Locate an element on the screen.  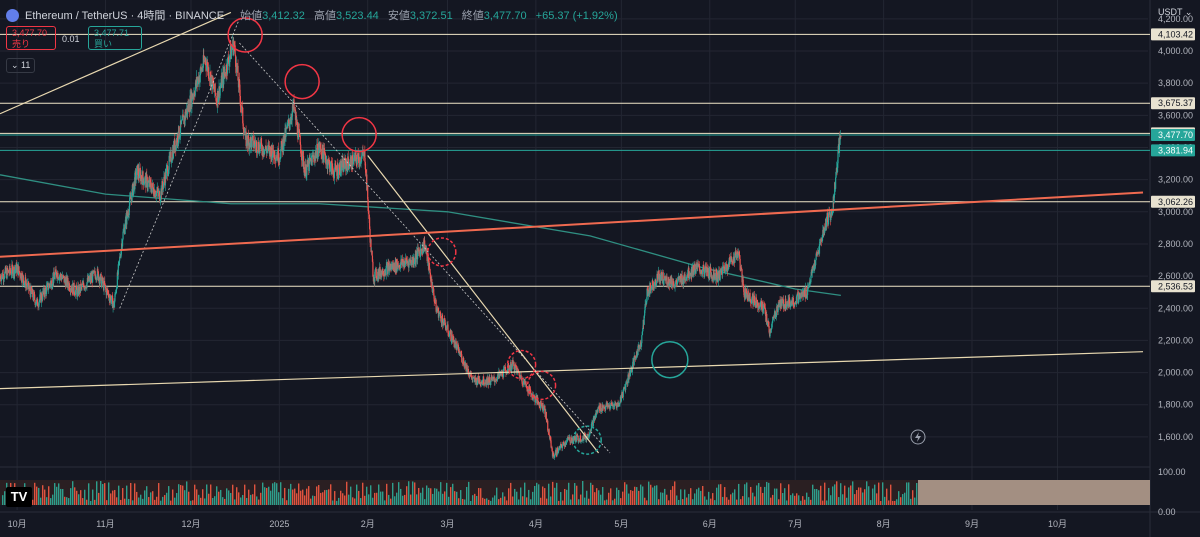
tradingview-logo-icon: TV is located at coordinates (19, 497).